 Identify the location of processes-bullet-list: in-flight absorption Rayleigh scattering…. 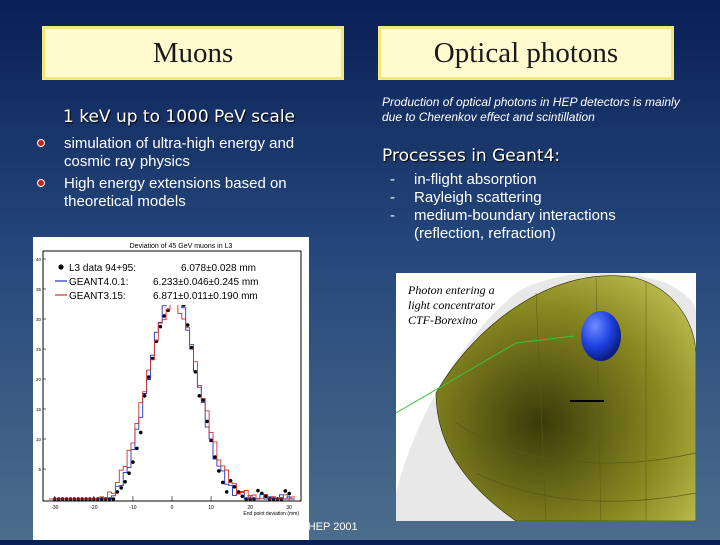
(537, 207).